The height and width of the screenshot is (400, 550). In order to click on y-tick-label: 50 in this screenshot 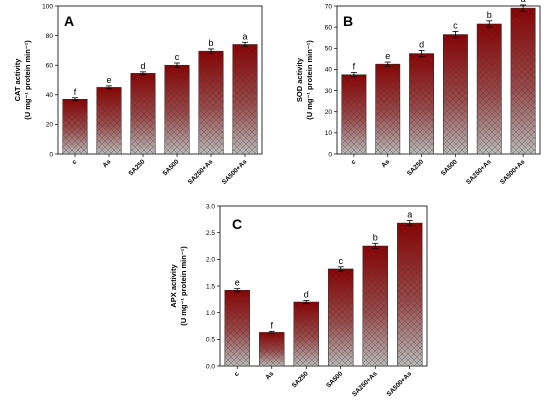, I will do `click(329, 49)`.